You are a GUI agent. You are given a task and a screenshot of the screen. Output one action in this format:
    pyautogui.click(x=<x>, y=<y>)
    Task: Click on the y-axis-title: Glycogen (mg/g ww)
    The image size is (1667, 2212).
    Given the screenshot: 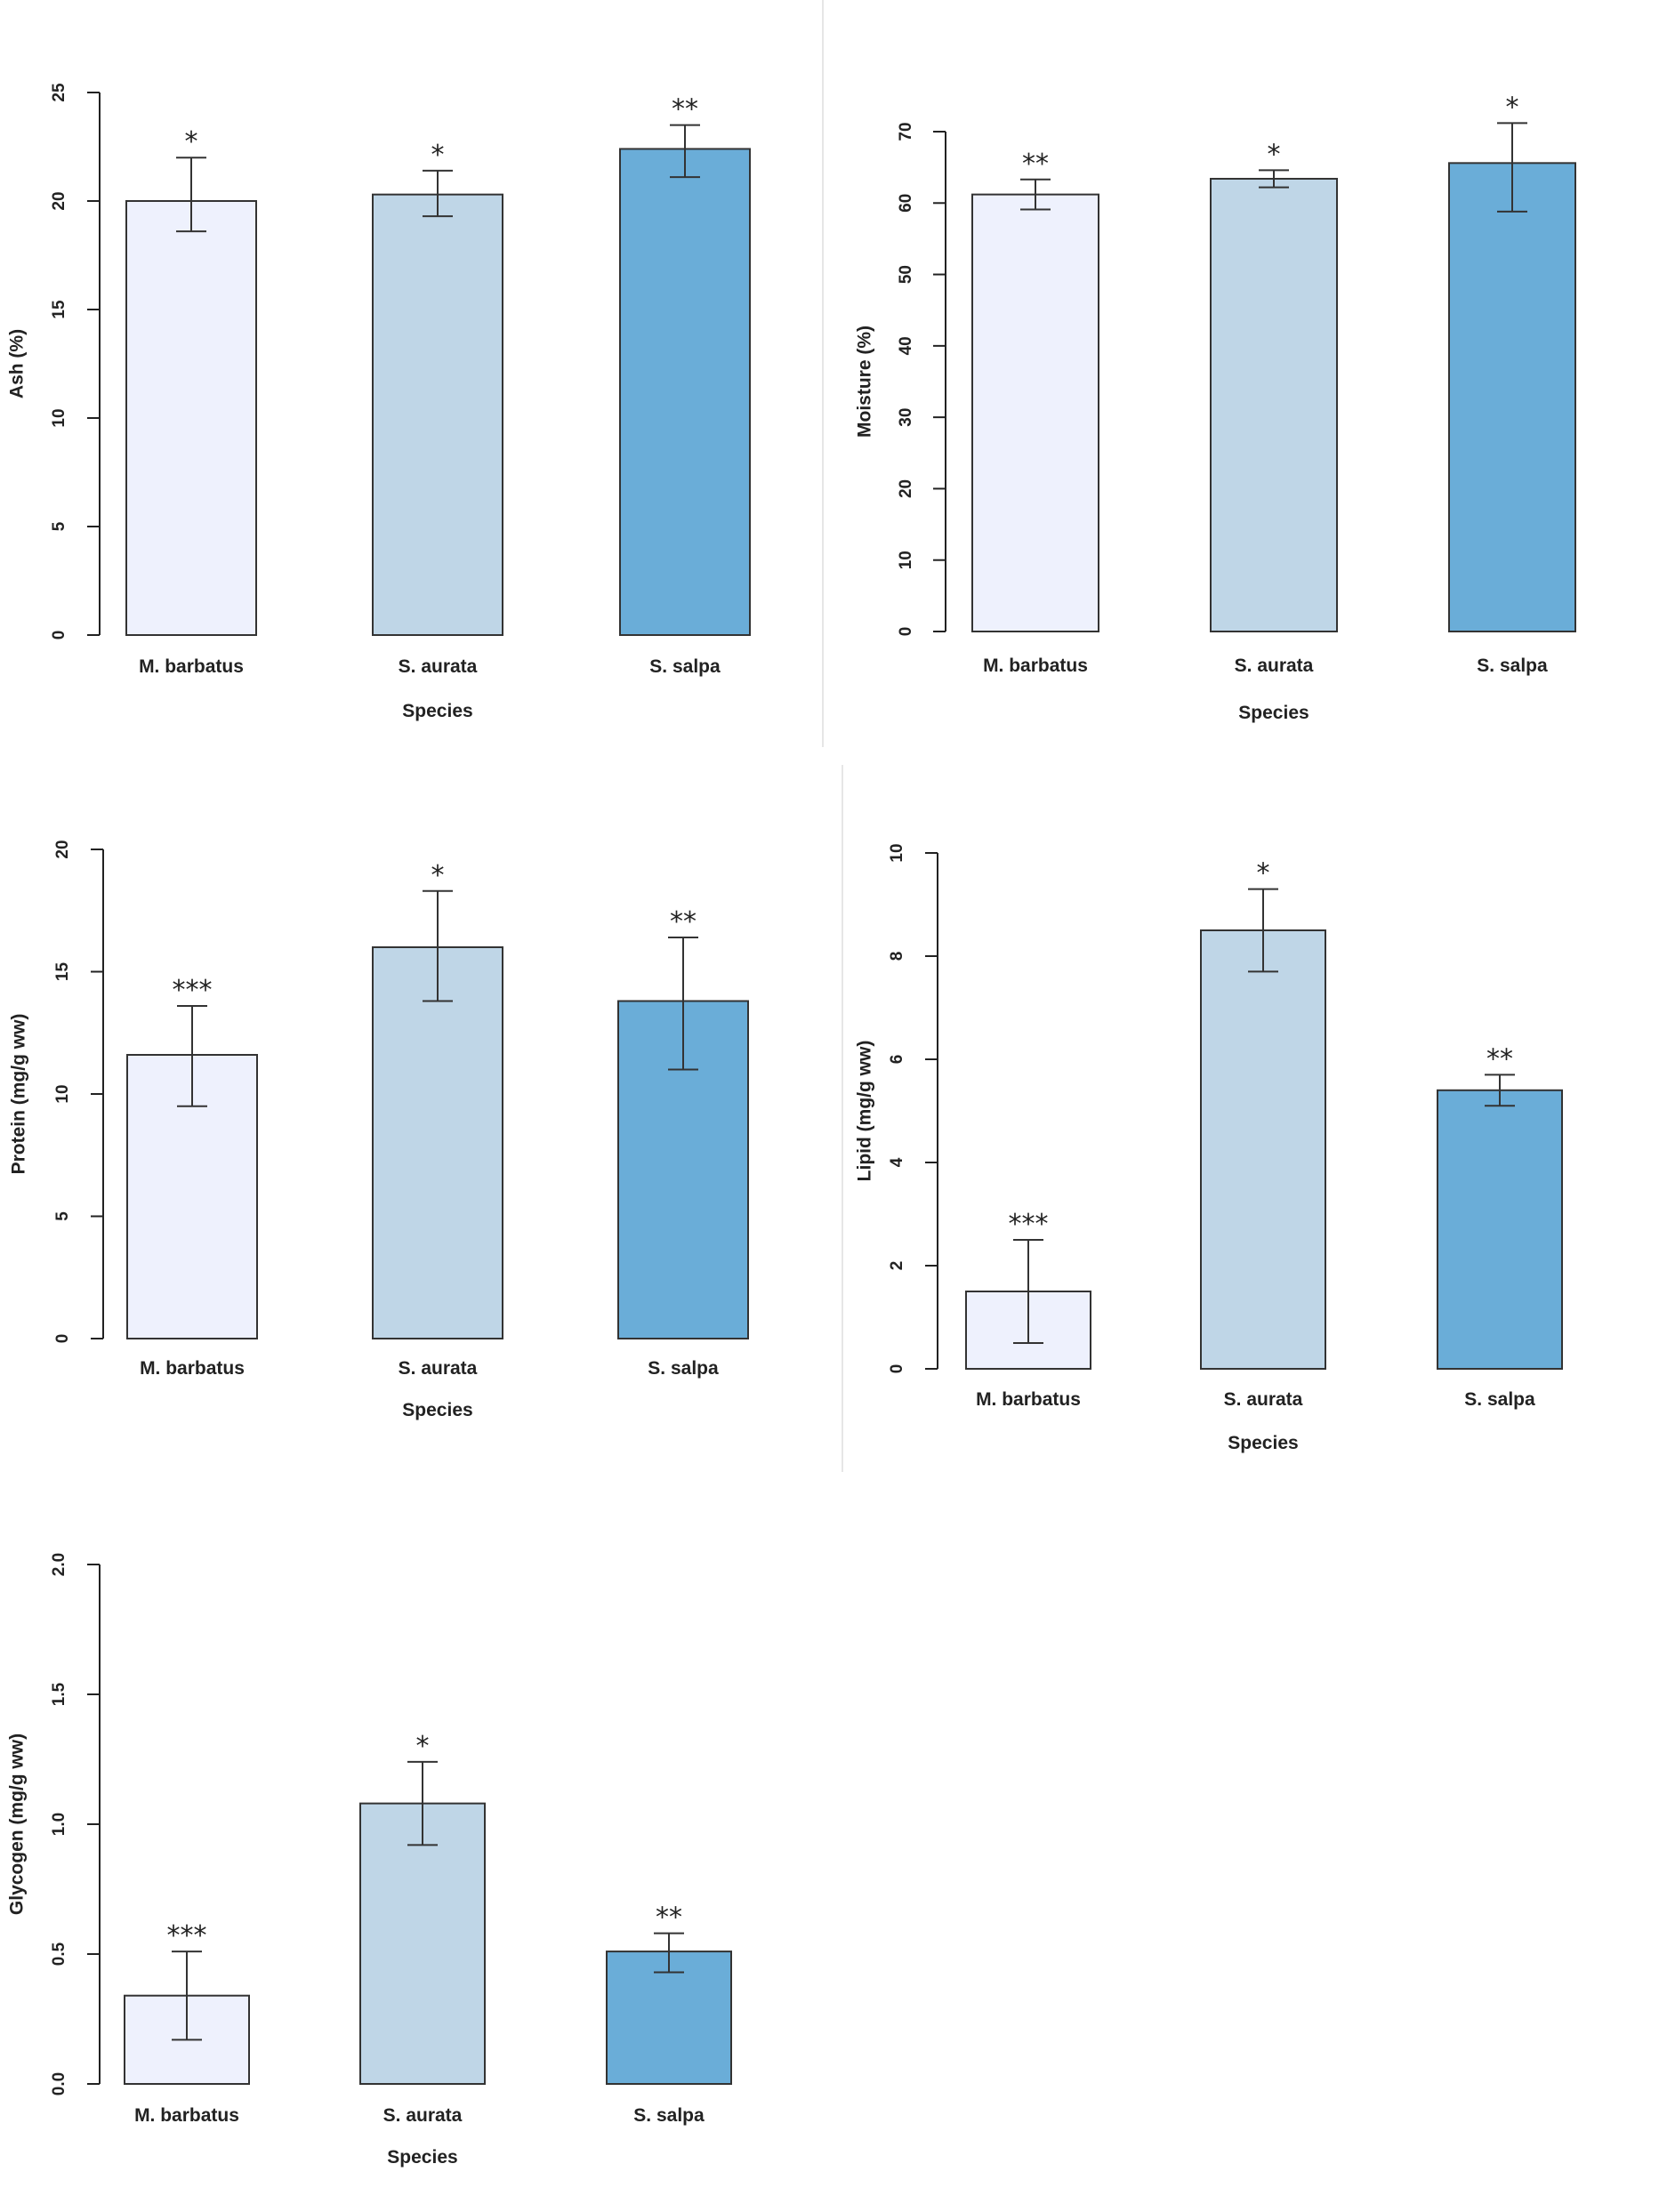 What is the action you would take?
    pyautogui.click(x=17, y=1824)
    